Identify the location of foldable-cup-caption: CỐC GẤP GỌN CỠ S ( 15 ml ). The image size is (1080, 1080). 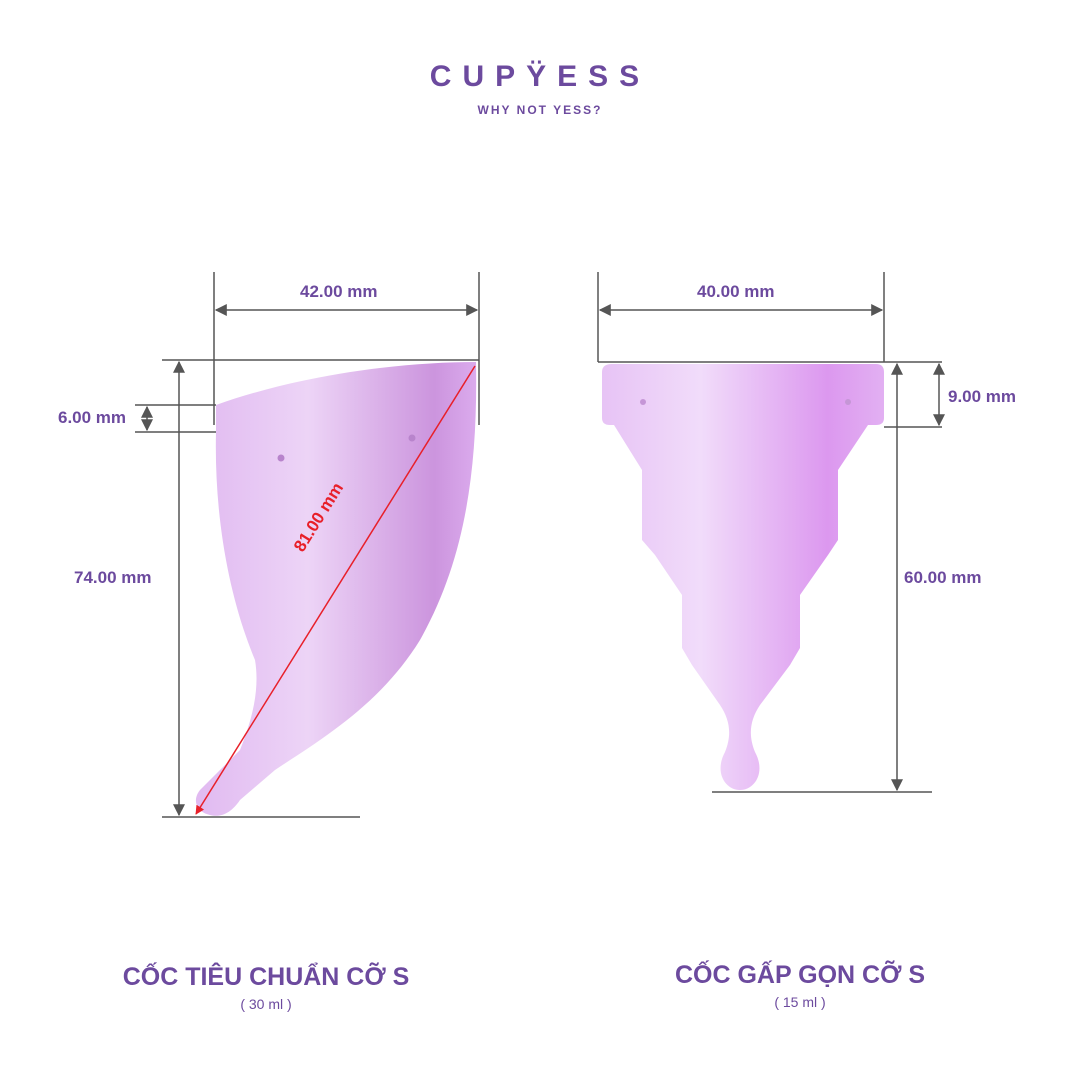
(800, 985).